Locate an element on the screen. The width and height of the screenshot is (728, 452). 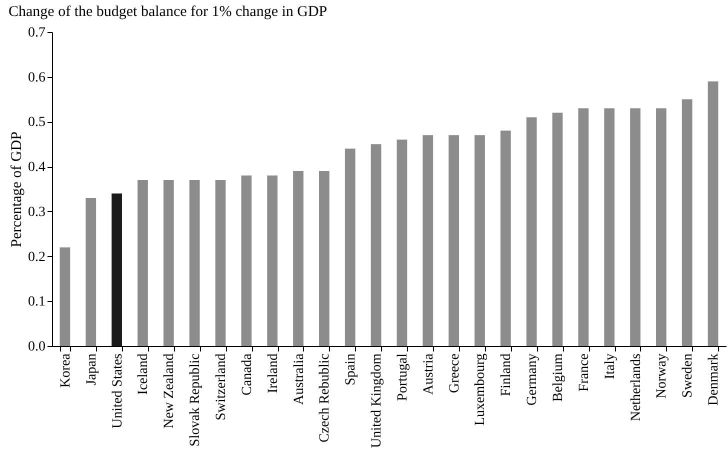
y-tick-label: 0.1 is located at coordinates (37, 302).